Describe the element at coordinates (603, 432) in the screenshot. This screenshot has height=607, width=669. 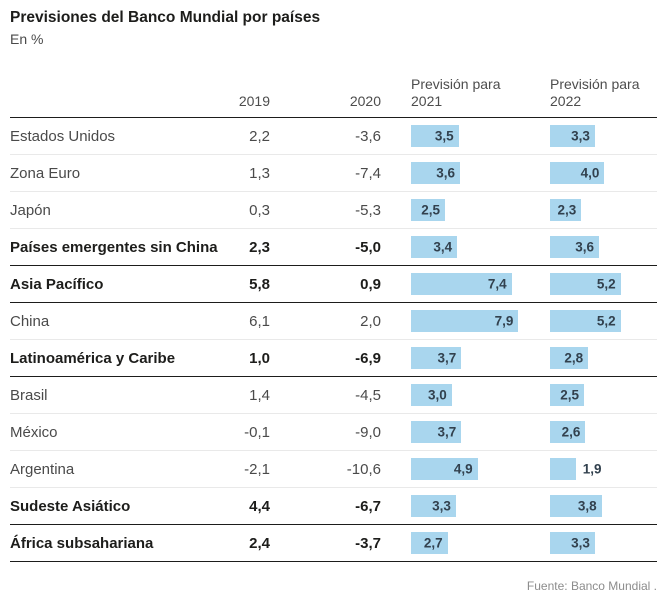
I see `forecast-2022-cell: 2,6` at that location.